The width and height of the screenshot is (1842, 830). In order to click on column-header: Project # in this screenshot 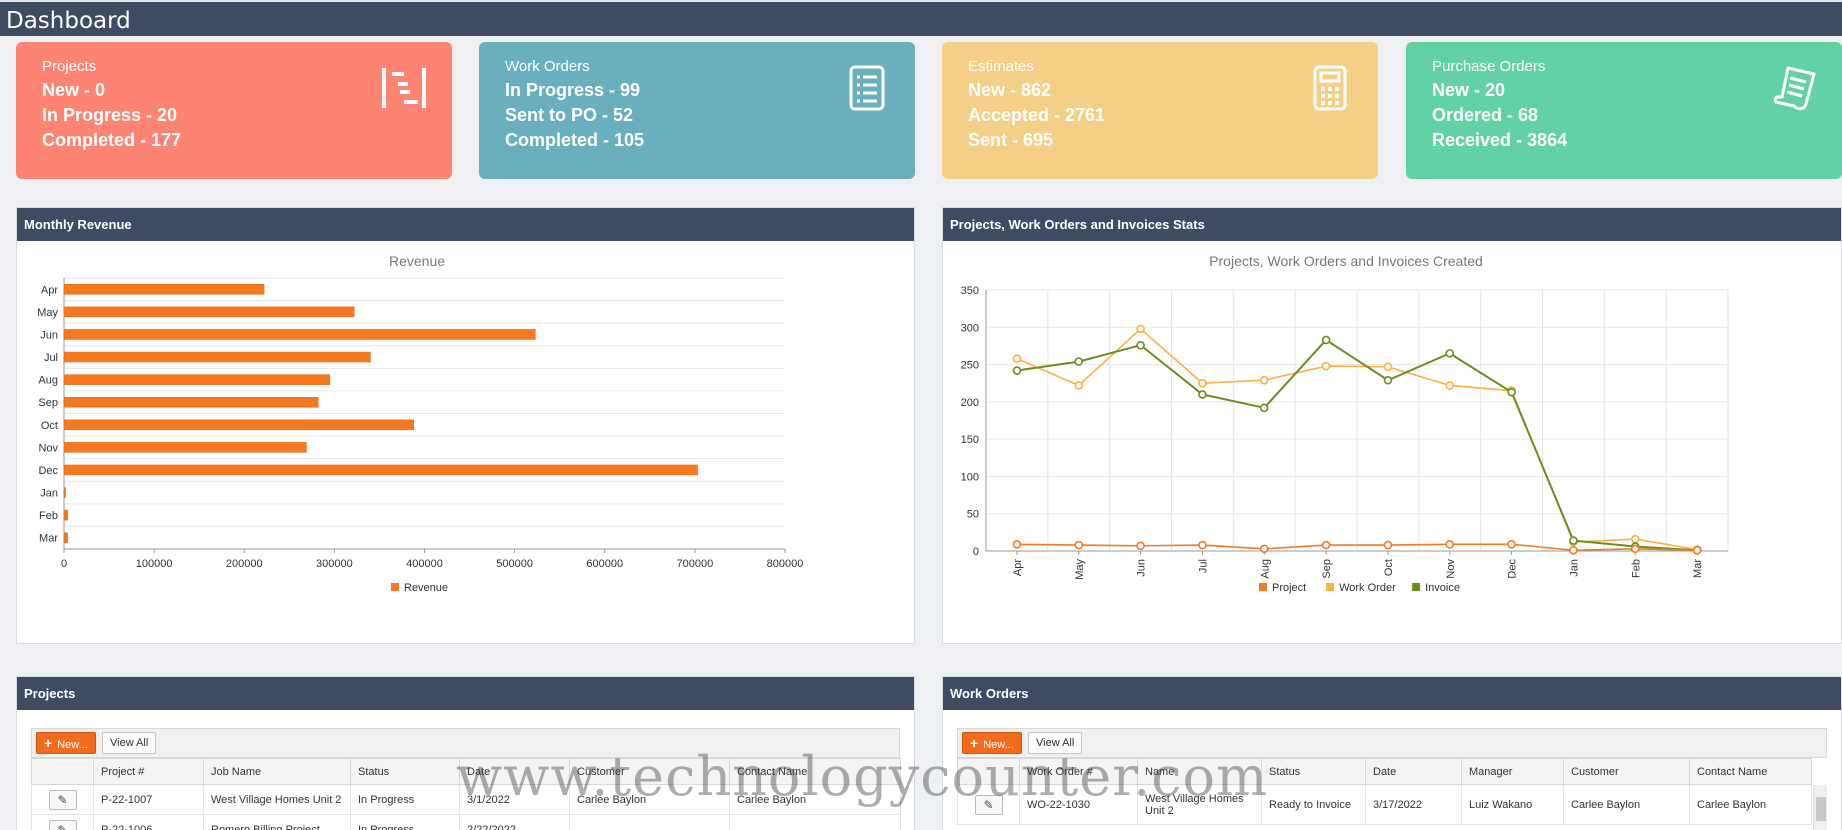, I will do `click(148, 771)`.